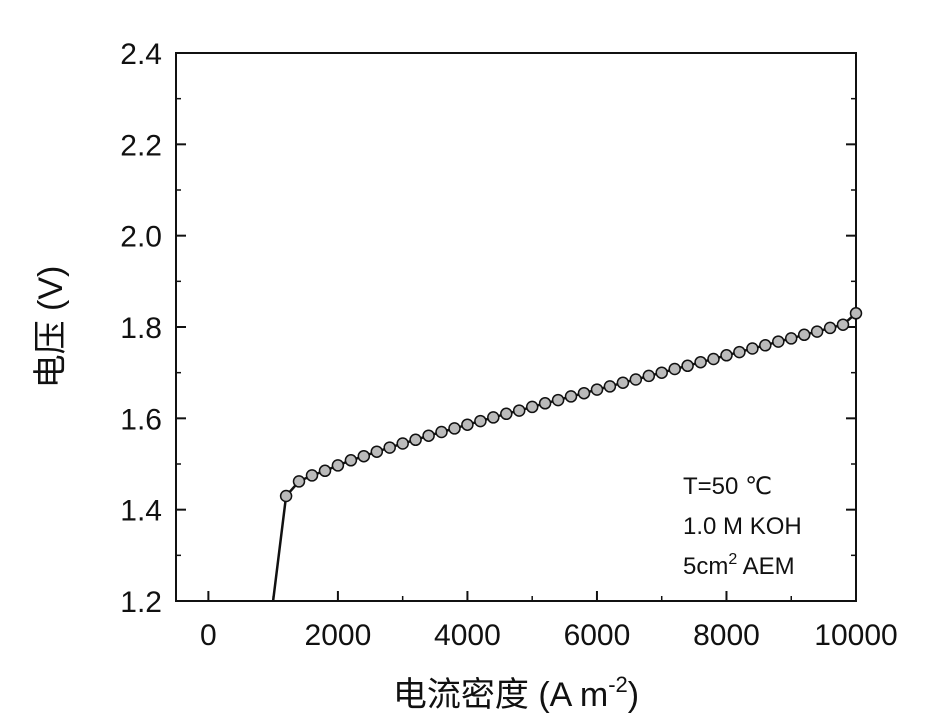  What do you see at coordinates (141, 511) in the screenshot?
I see `y-tick-label: 1.4` at bounding box center [141, 511].